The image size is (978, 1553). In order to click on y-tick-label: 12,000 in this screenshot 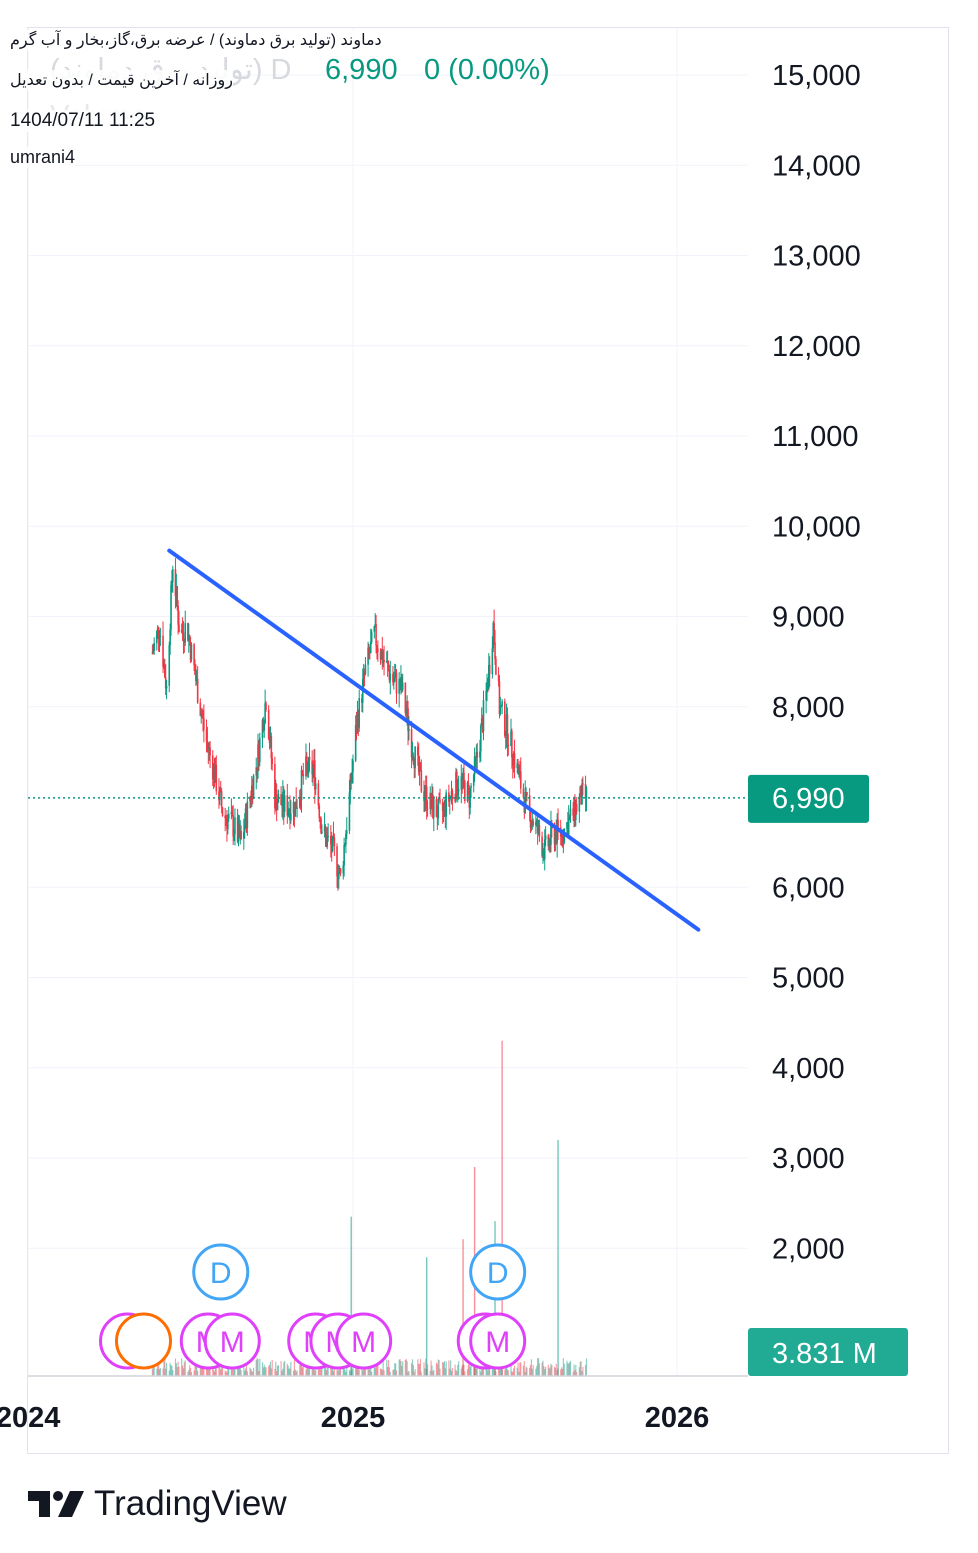, I will do `click(816, 347)`.